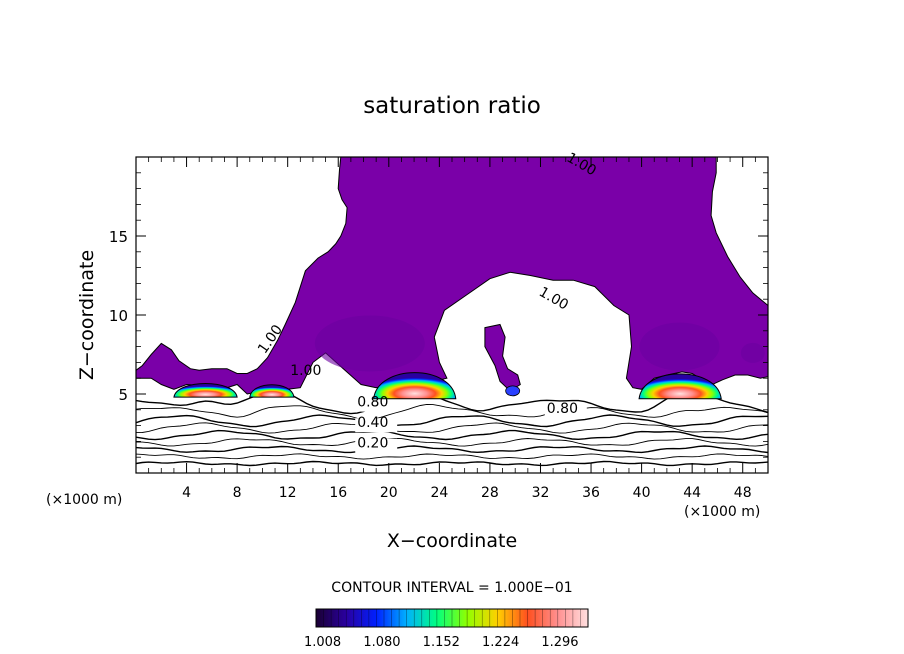 This screenshot has width=904, height=654. What do you see at coordinates (338, 493) in the screenshot?
I see `x-tick-label: 16` at bounding box center [338, 493].